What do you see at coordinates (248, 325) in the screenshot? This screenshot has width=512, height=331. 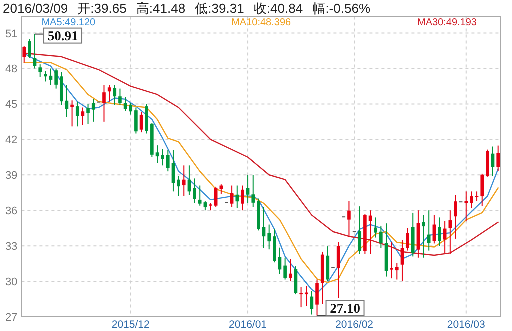 I see `x-tick-label: 2016/01` at bounding box center [248, 325].